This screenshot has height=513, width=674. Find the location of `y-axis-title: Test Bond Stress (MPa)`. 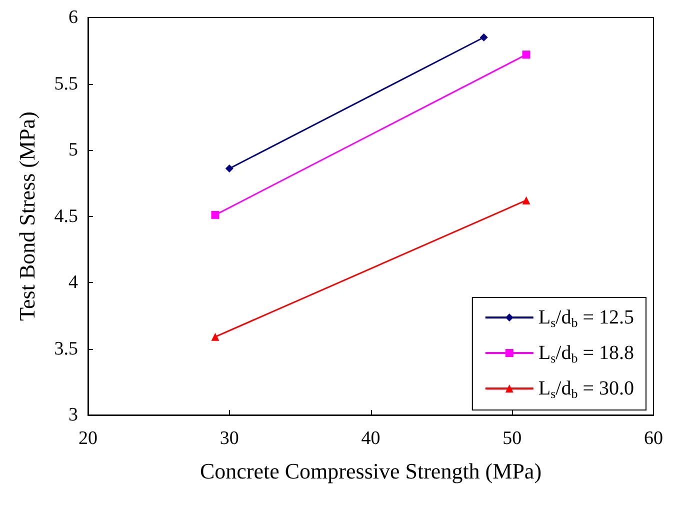

y-axis-title: Test Bond Stress (MPa) is located at coordinates (27, 216).